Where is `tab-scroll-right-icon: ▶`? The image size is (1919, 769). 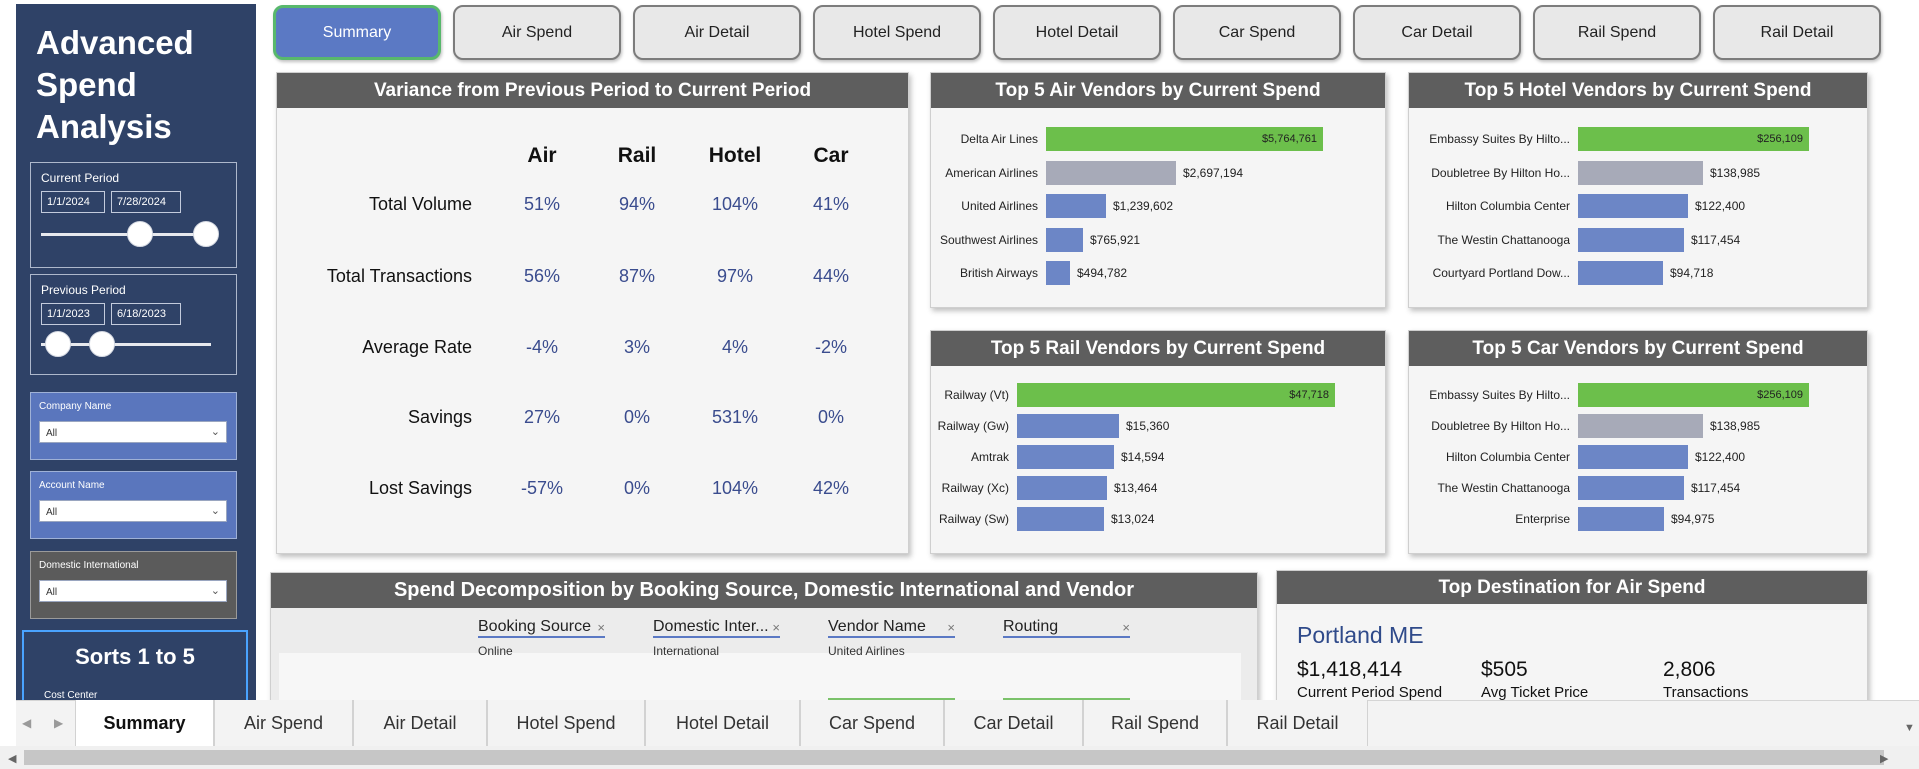
tab-scroll-right-icon: ▶ is located at coordinates (59, 723).